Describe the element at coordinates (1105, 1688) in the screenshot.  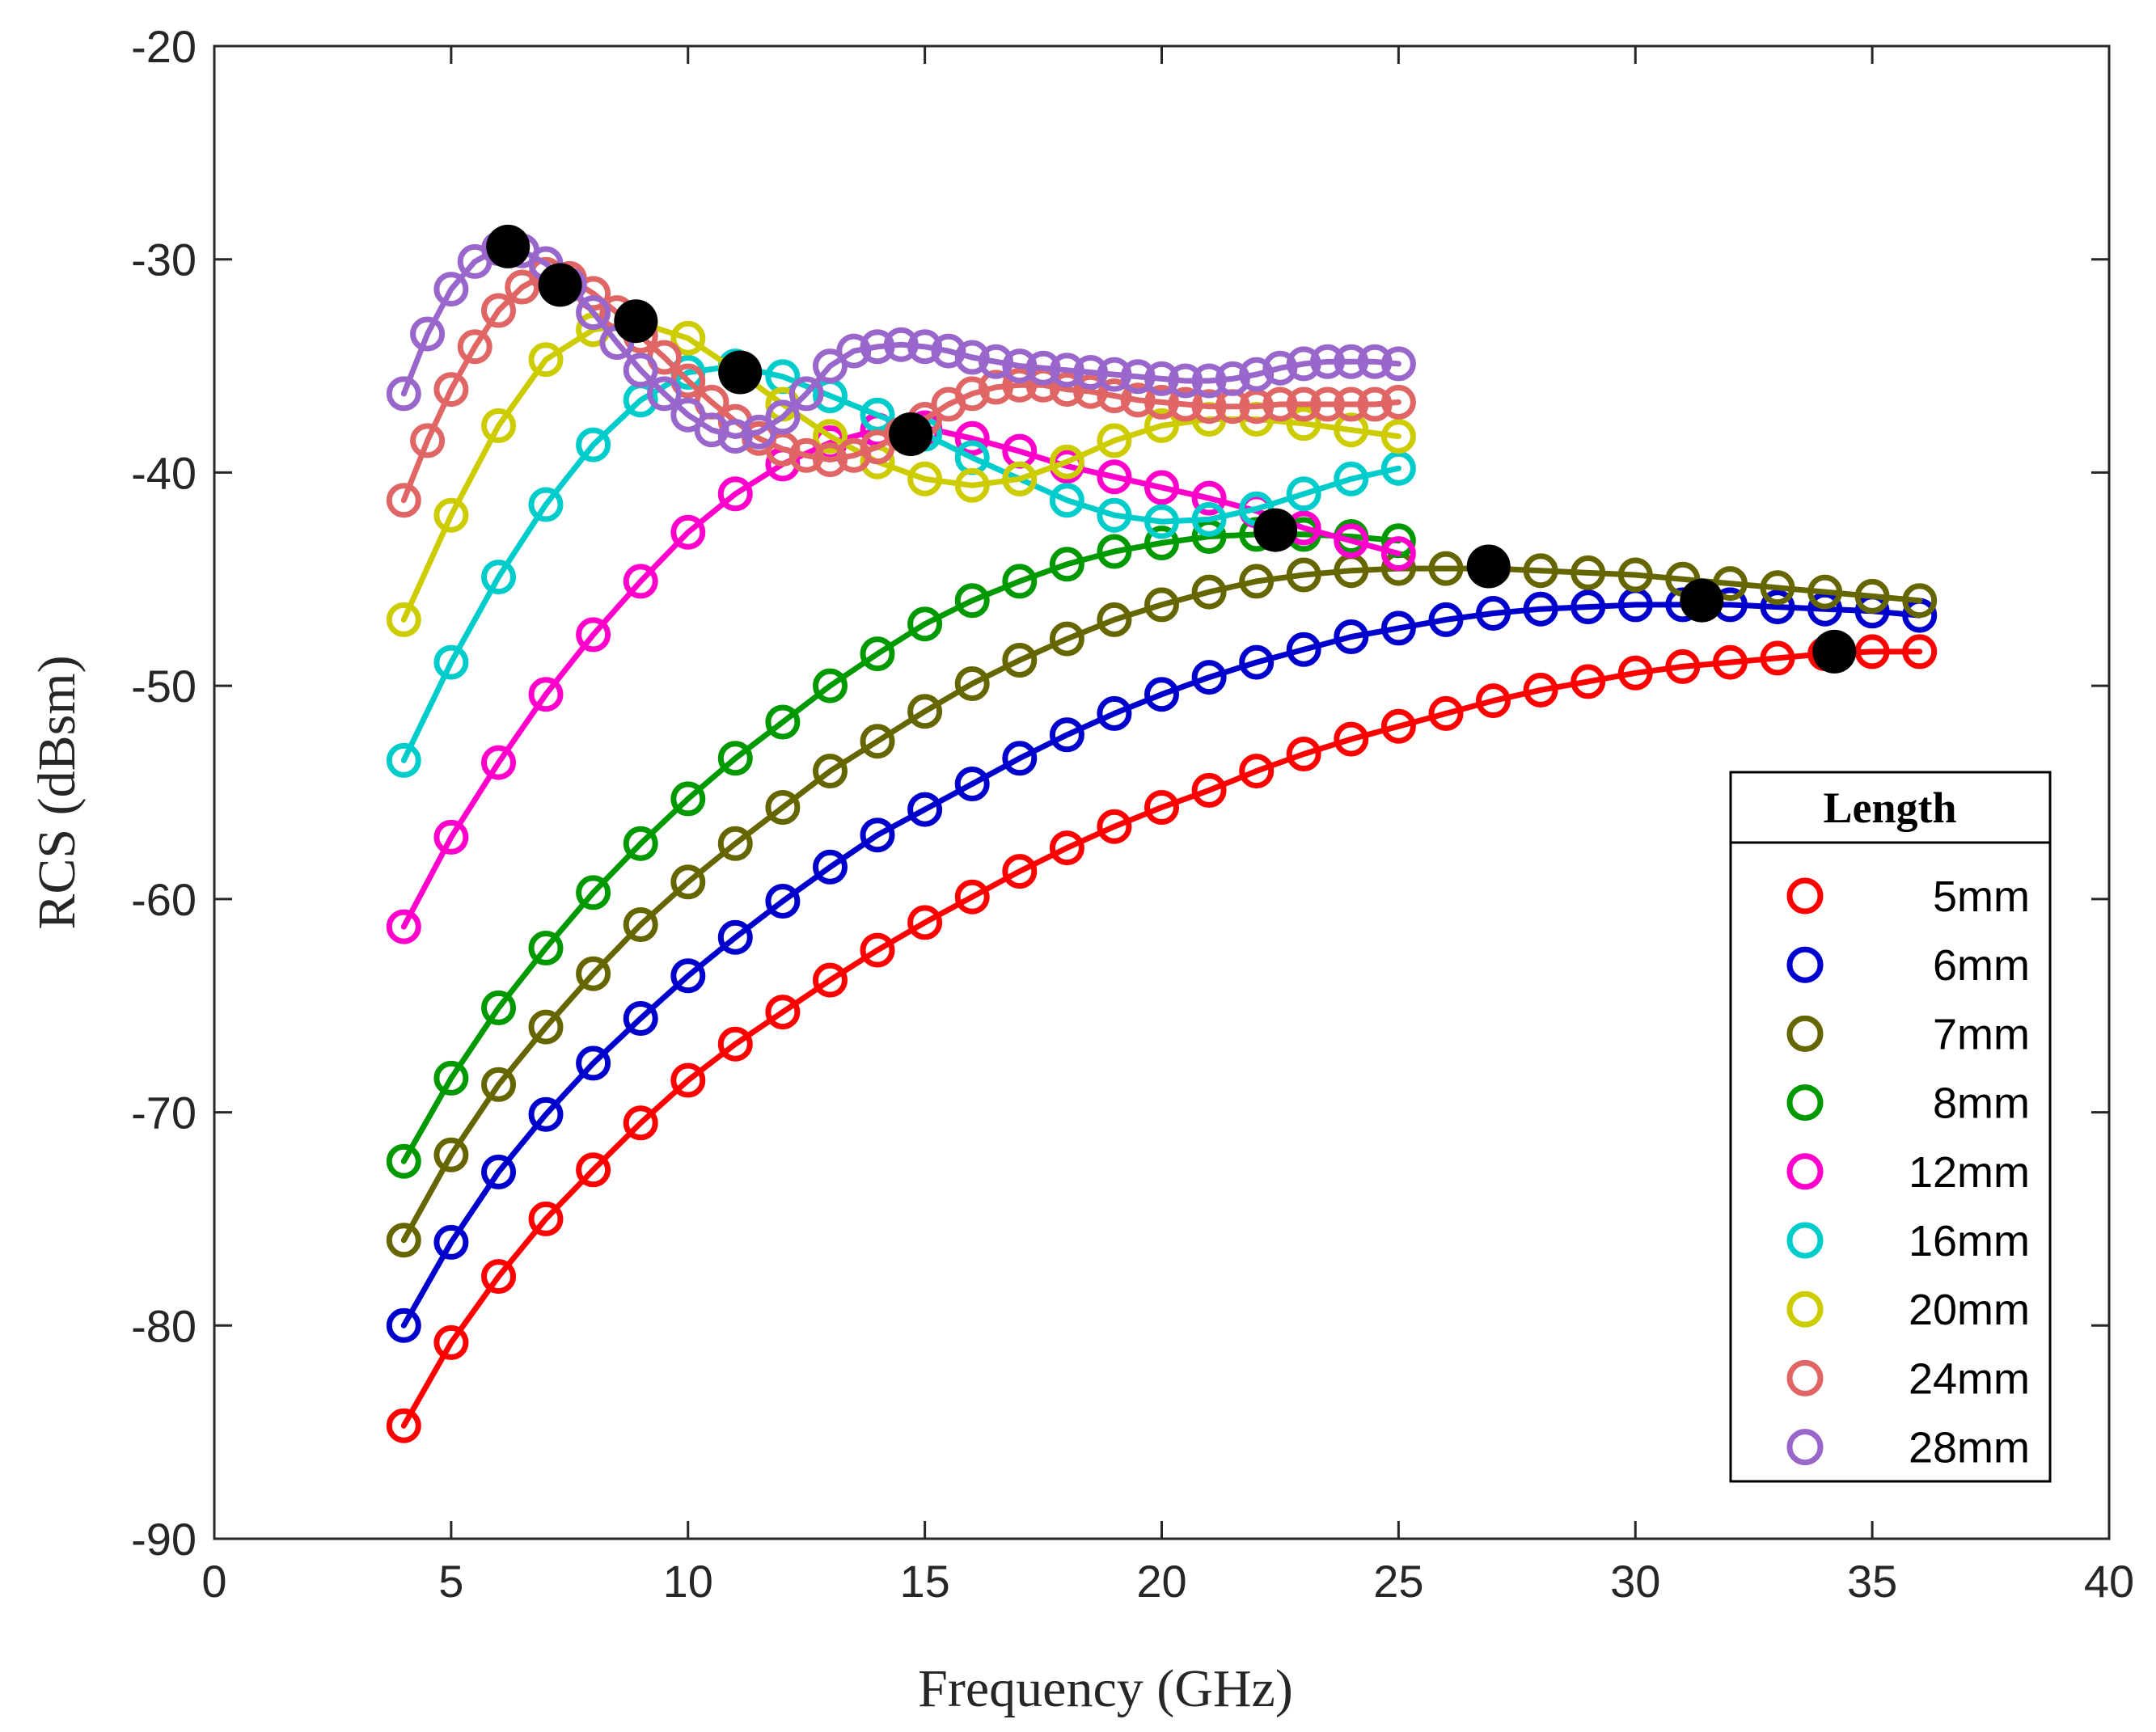
I see `x-axis-label: Frequency (GHz)` at that location.